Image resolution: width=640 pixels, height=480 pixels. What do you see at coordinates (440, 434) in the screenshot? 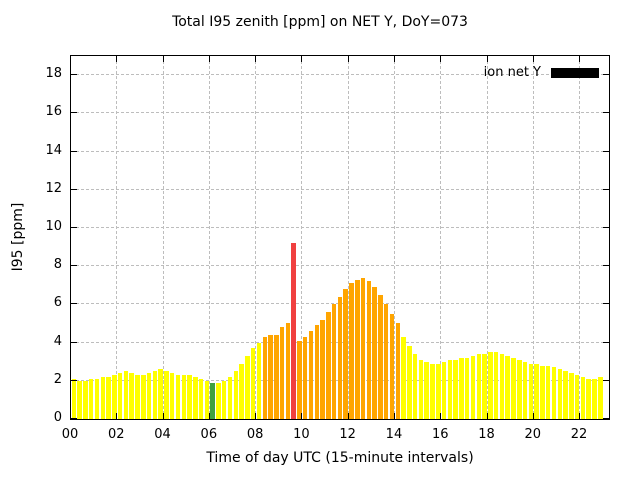
I see `x-tick-label: 16` at bounding box center [440, 434].